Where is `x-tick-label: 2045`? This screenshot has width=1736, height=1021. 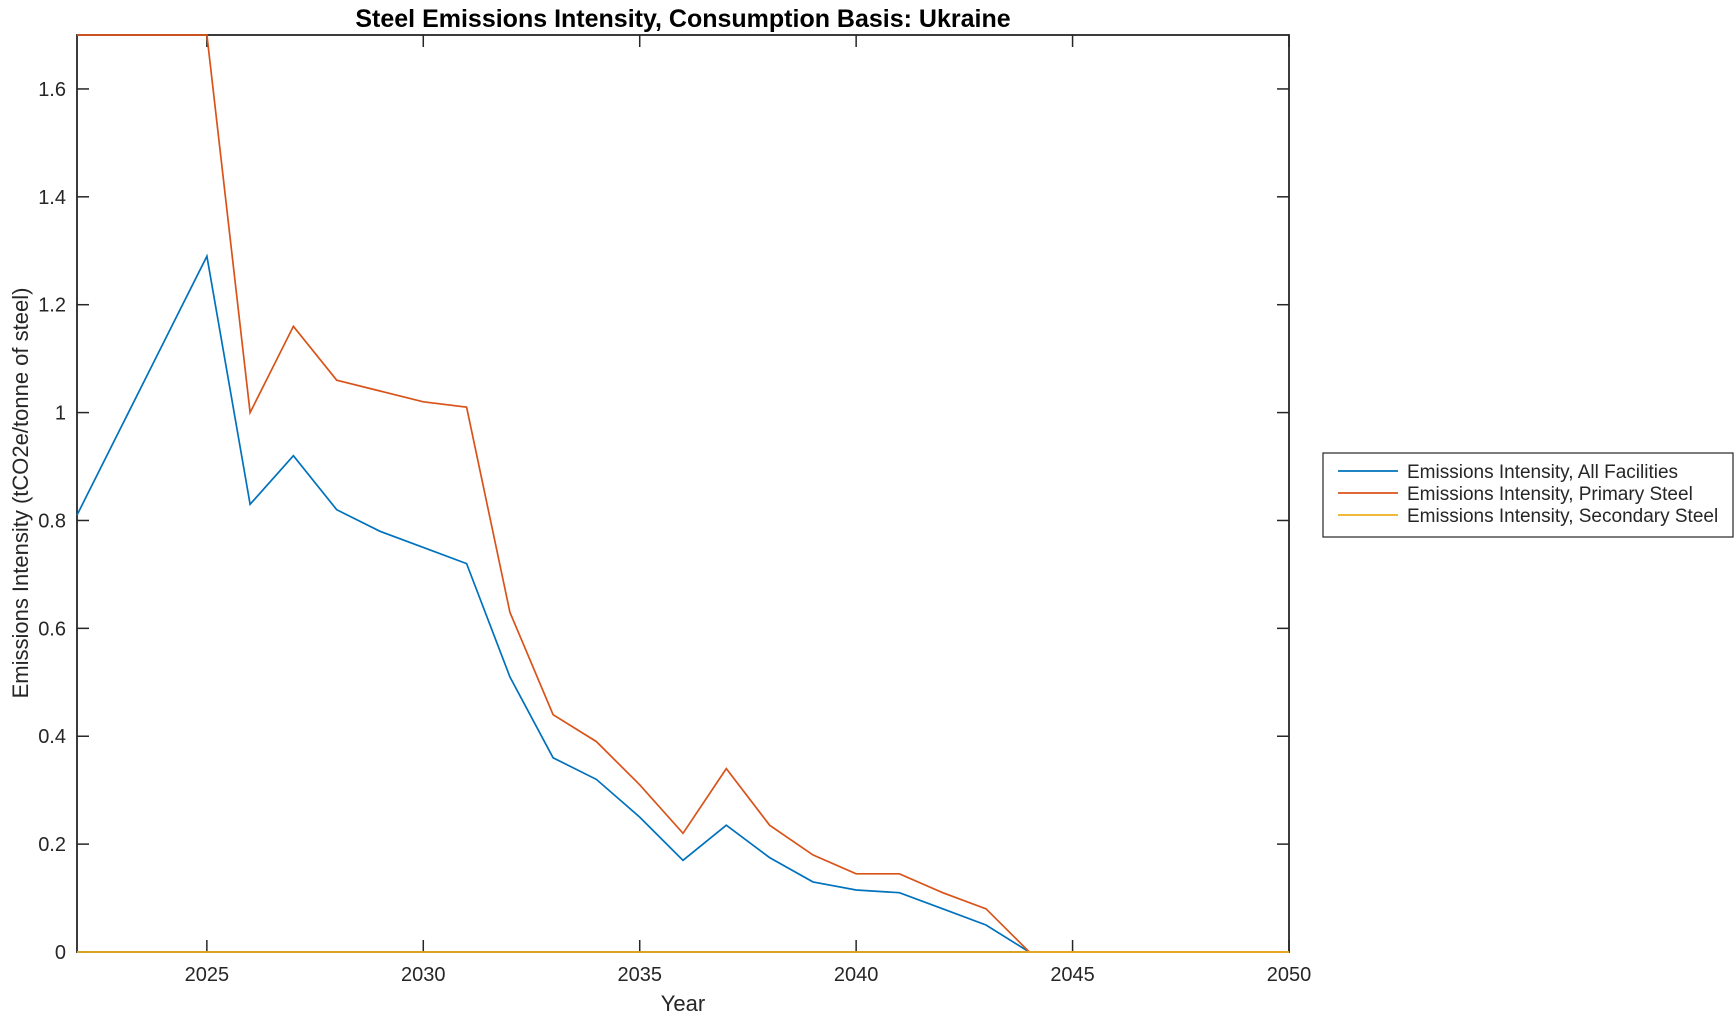 x-tick-label: 2045 is located at coordinates (1072, 975).